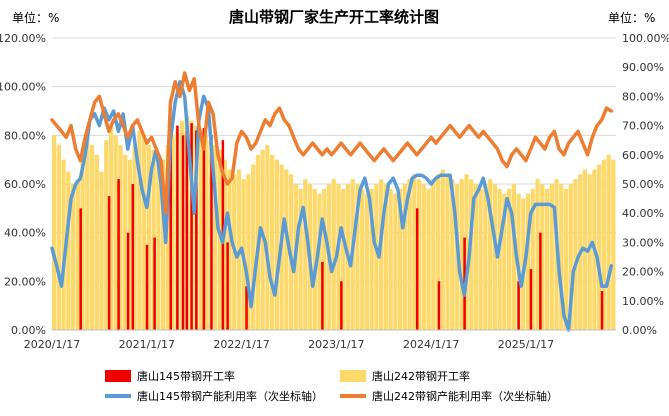 The height and width of the screenshot is (416, 669). Describe the element at coordinates (631, 17) in the screenshot. I see `right-unit-label: 单位：%` at that location.